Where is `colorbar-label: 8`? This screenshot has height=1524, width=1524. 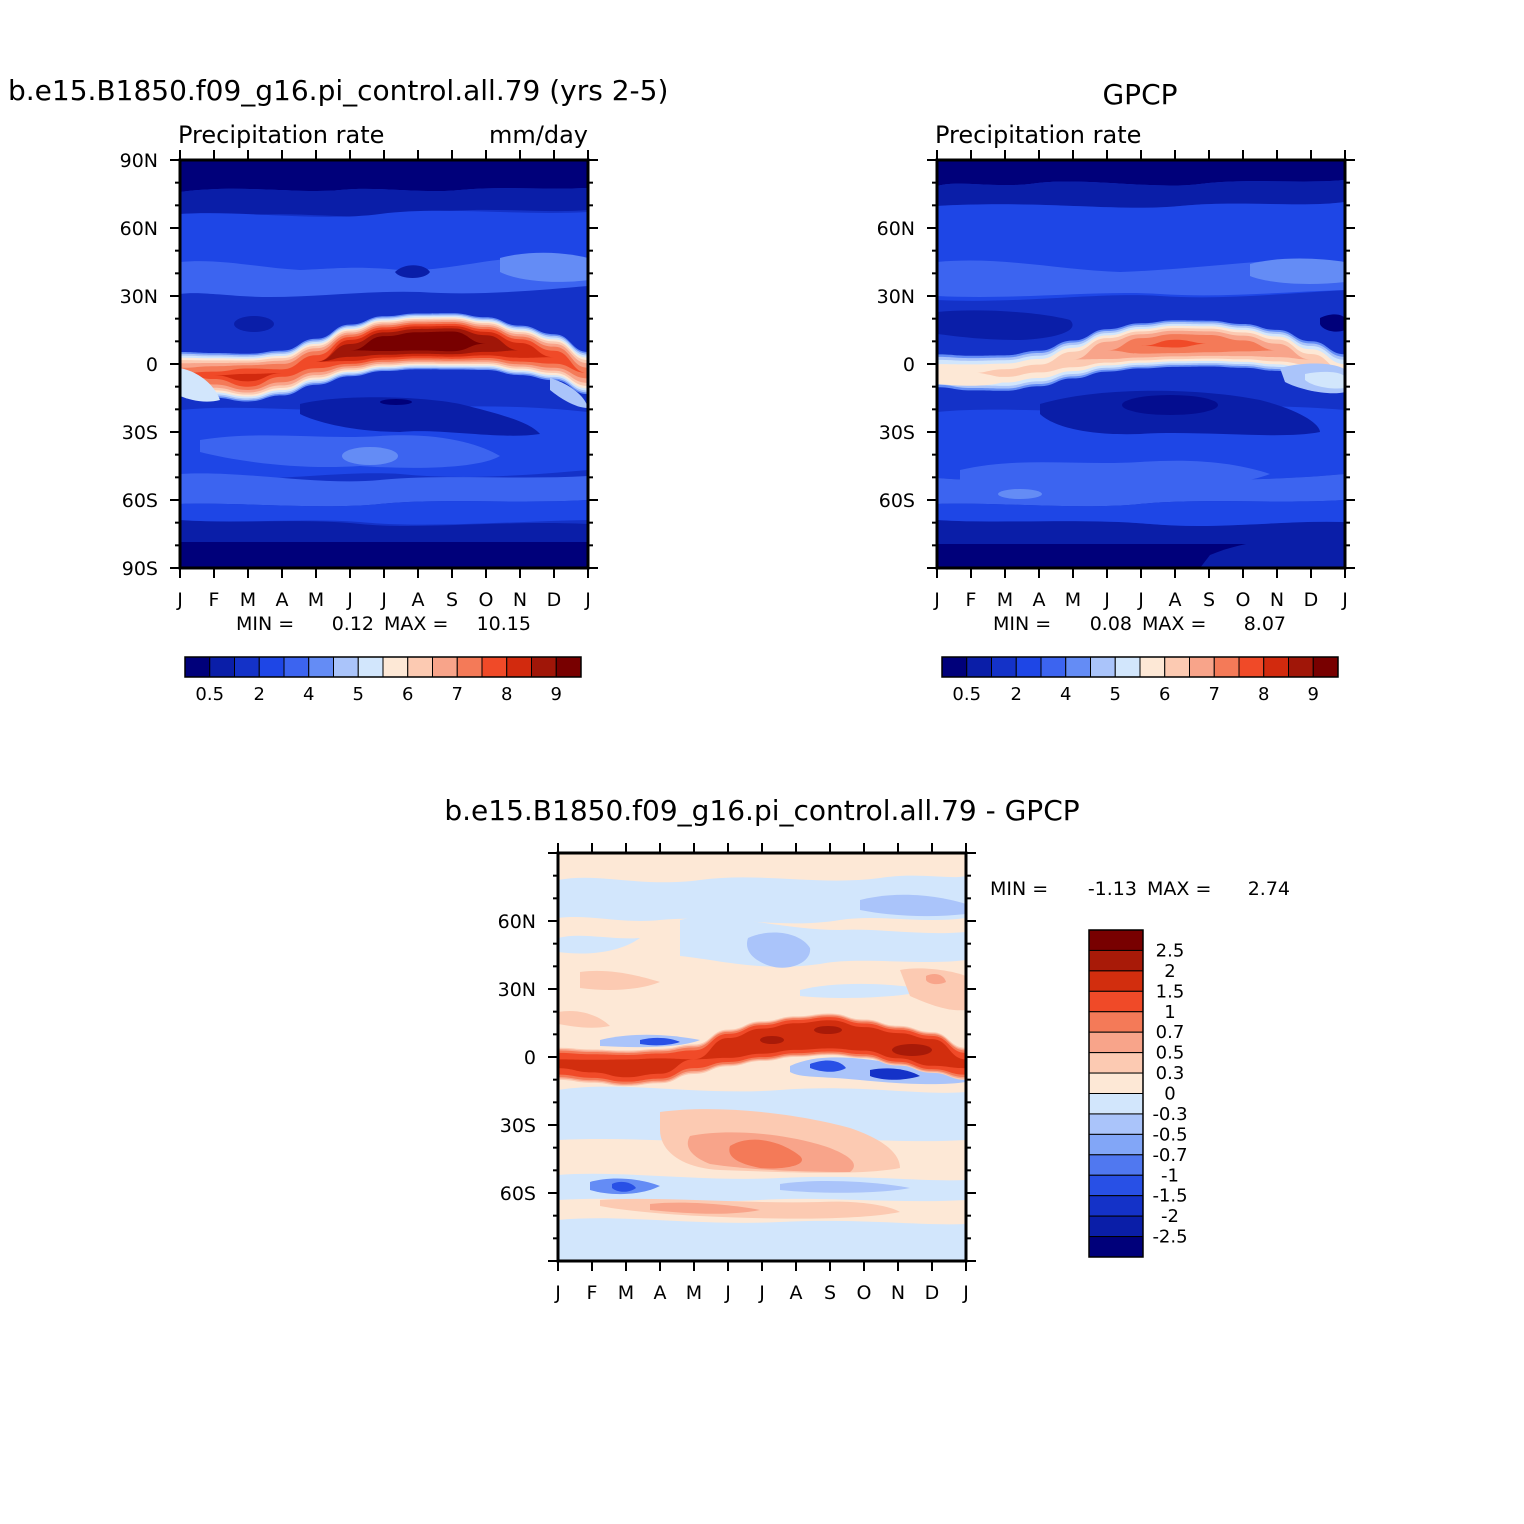 colorbar-label: 8 is located at coordinates (506, 694).